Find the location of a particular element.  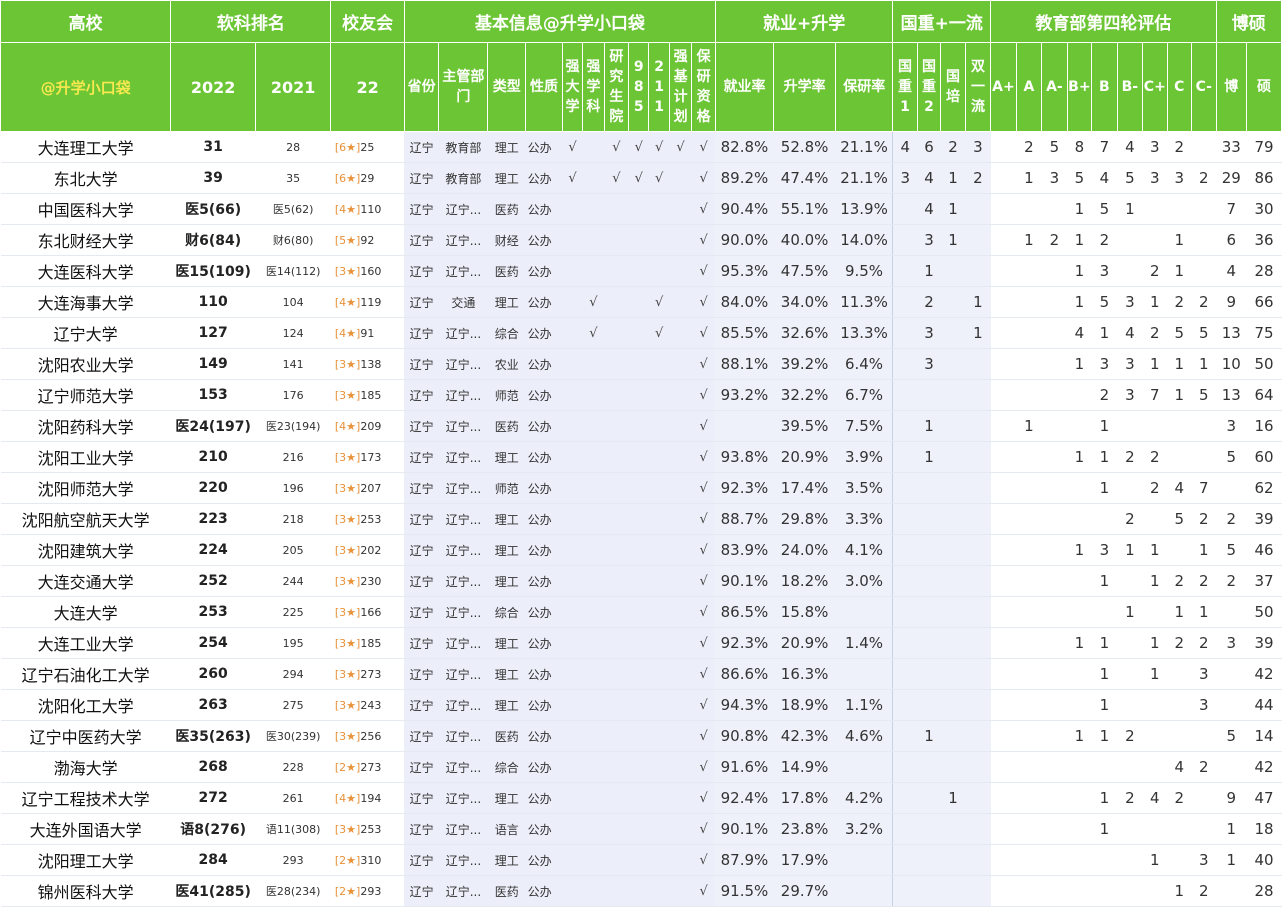

header-basic-col: 985 is located at coordinates (639, 87).